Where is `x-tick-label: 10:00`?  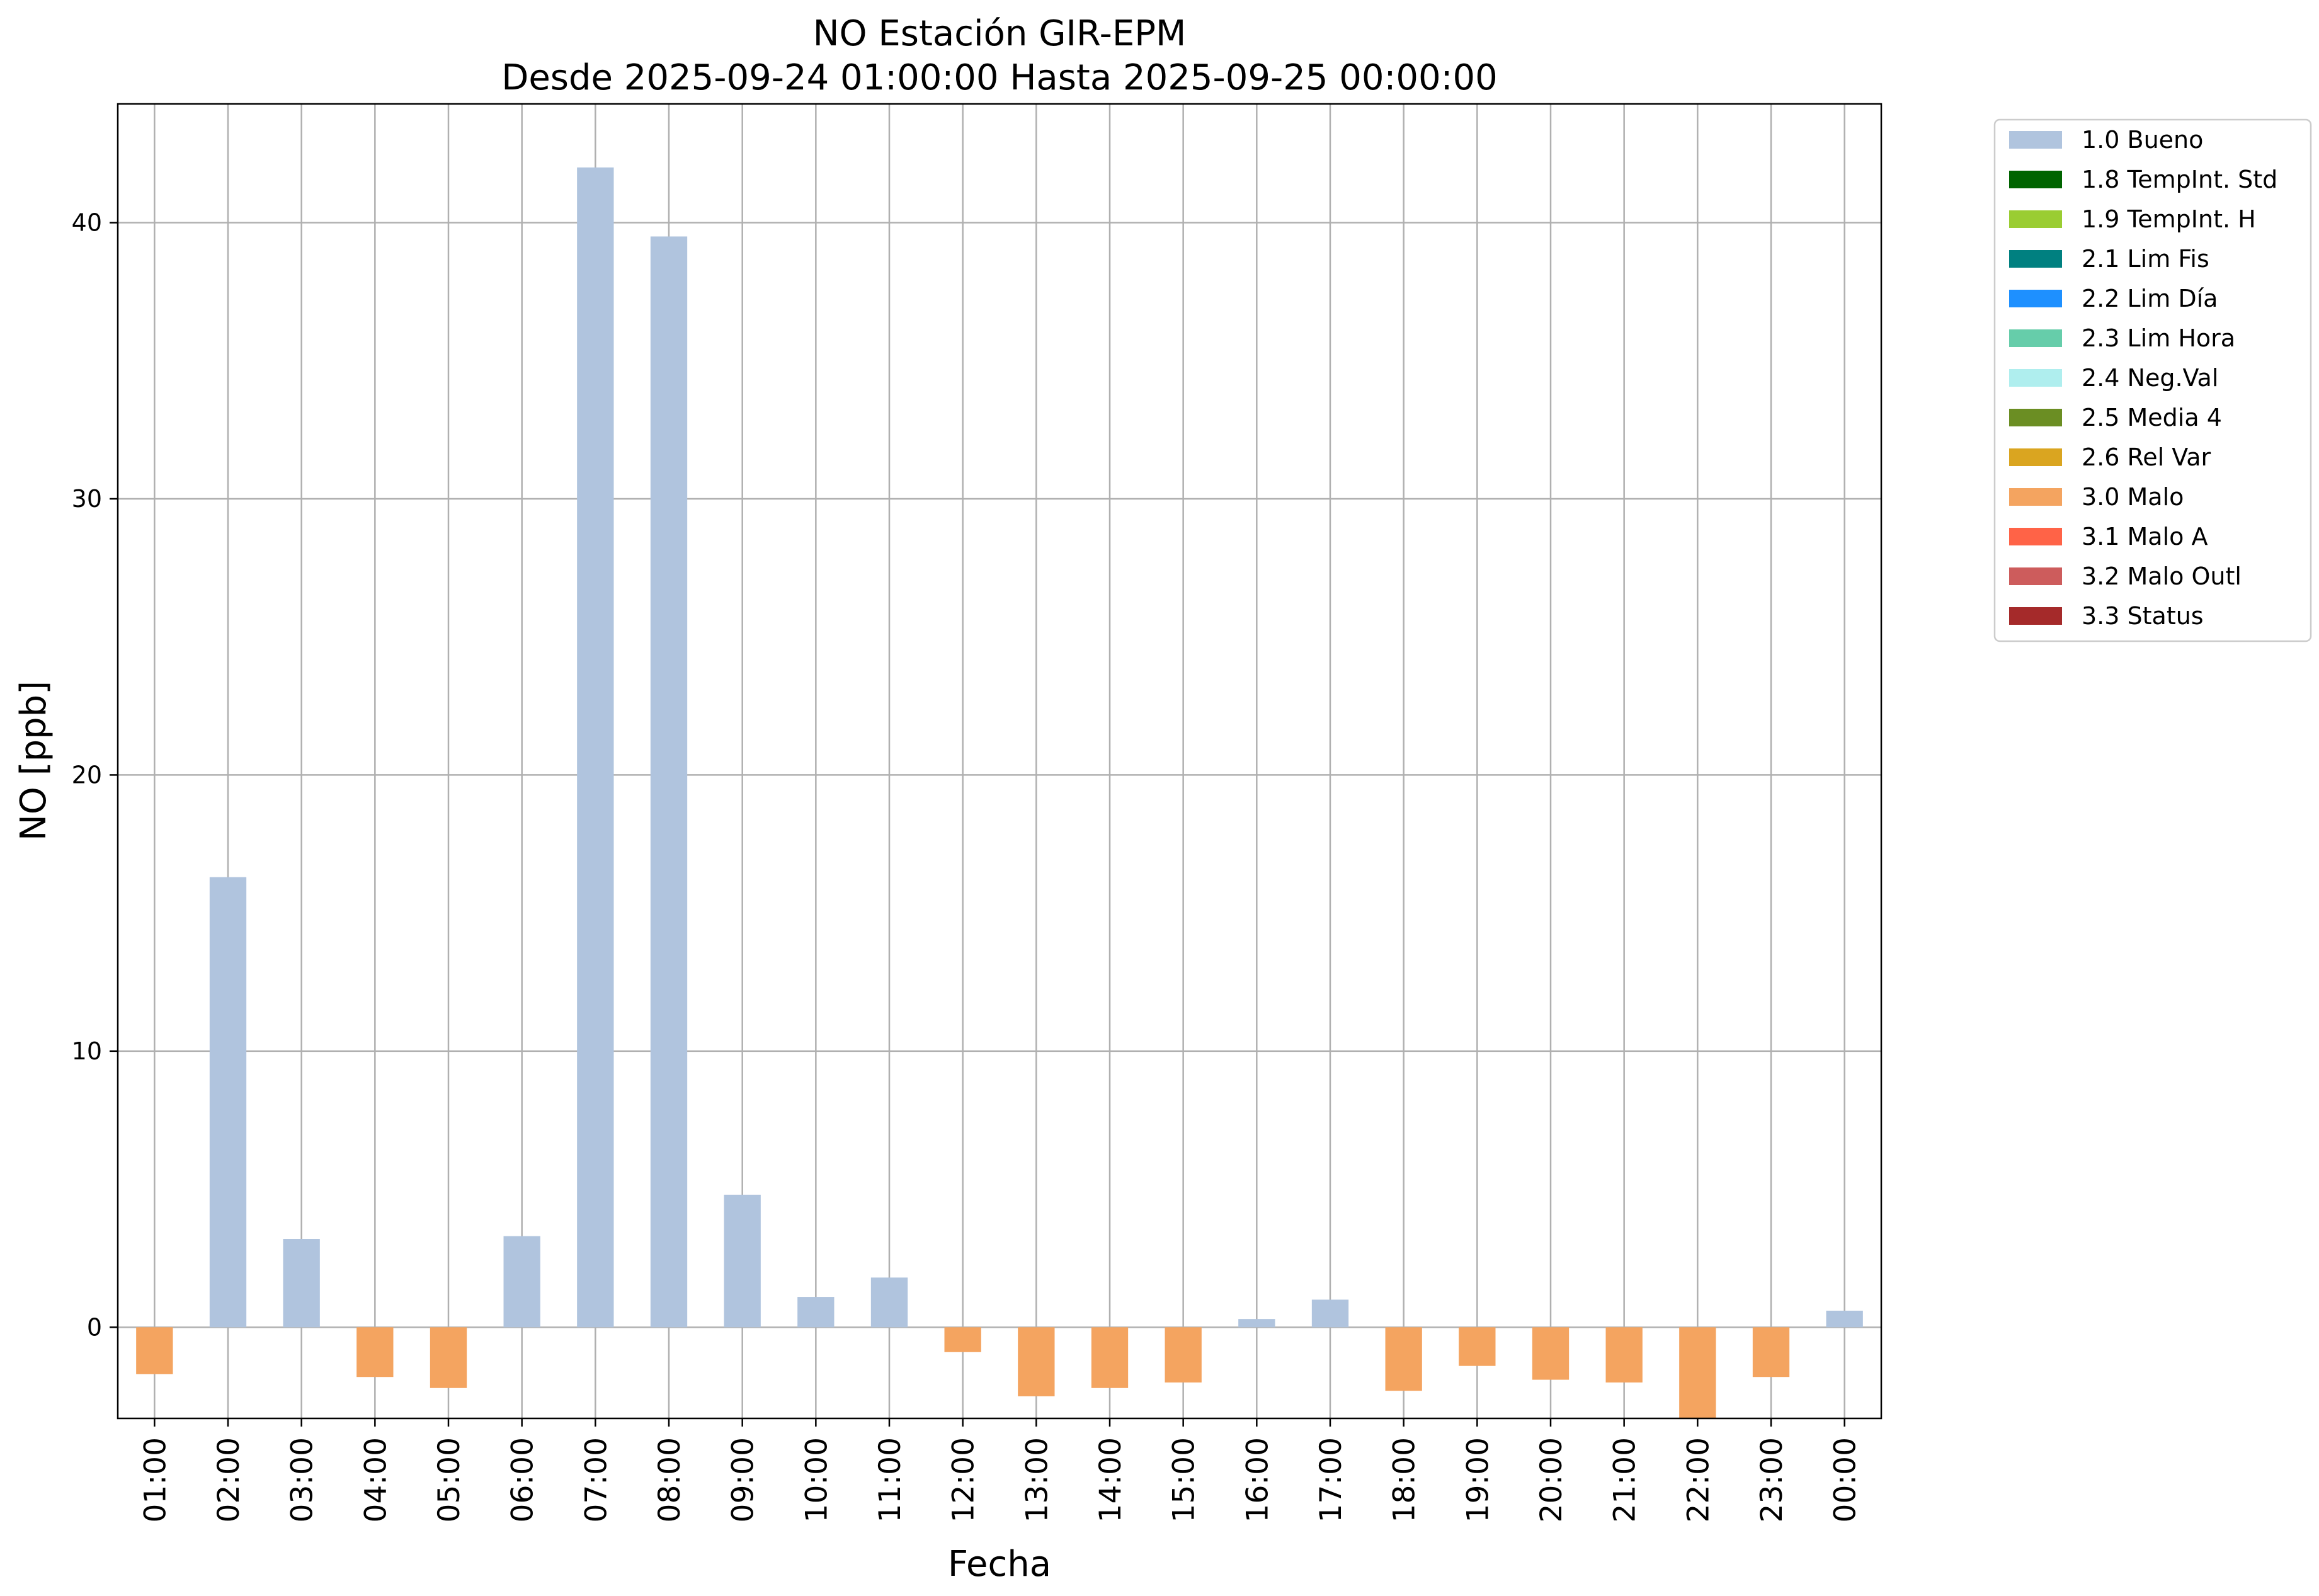
x-tick-label: 10:00 is located at coordinates (816, 1479).